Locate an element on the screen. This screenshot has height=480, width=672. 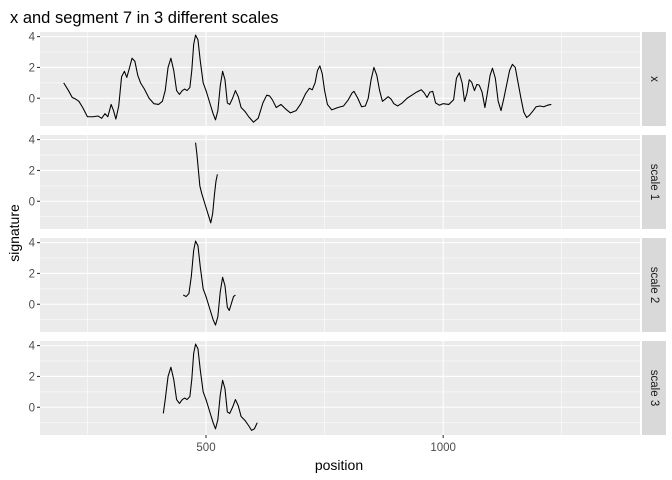
x-tick-label: 1000 is located at coordinates (443, 448).